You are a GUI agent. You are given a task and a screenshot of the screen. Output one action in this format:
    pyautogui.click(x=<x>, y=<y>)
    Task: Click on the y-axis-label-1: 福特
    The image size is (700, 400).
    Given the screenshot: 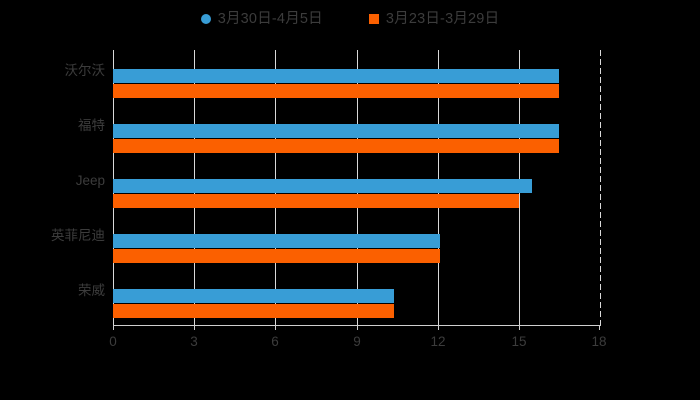 What is the action you would take?
    pyautogui.click(x=91, y=125)
    